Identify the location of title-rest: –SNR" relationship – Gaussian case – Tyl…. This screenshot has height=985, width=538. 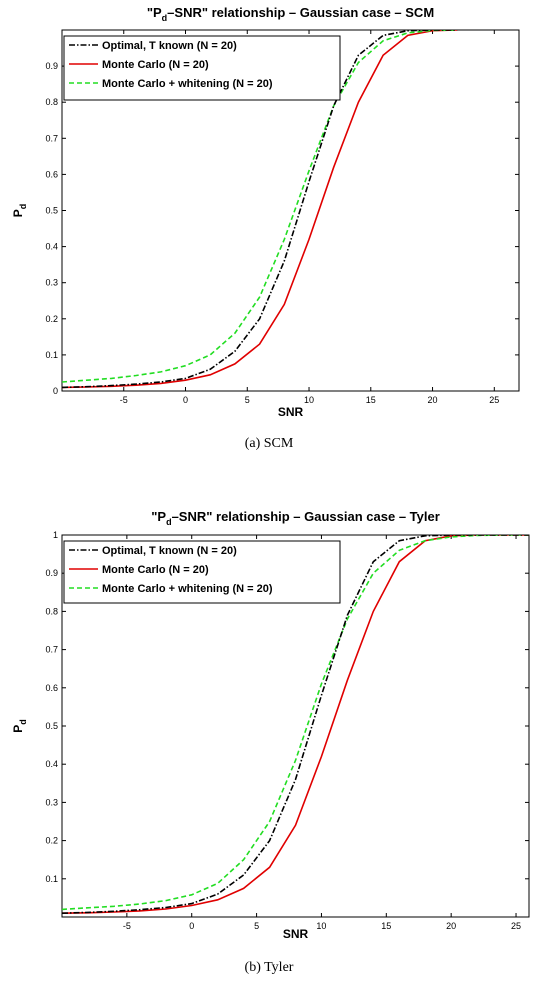
(306, 516).